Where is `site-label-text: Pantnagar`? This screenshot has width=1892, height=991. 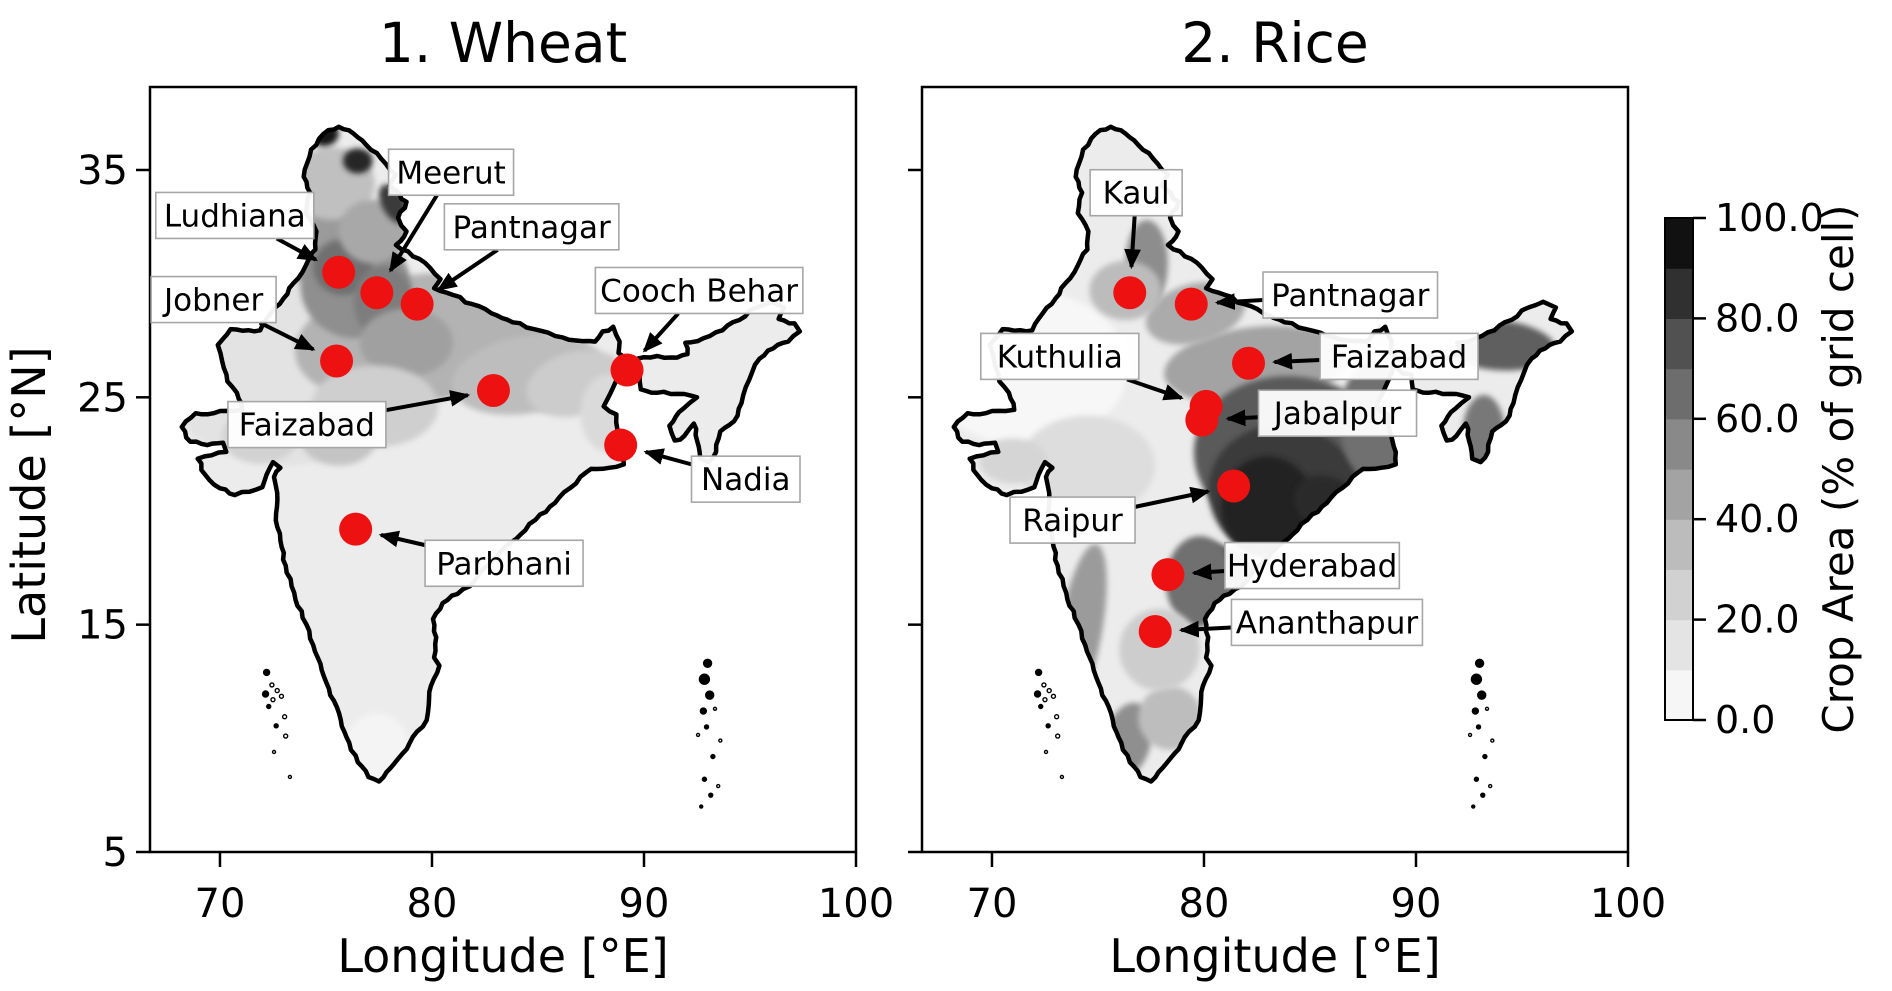 site-label-text: Pantnagar is located at coordinates (1350, 296).